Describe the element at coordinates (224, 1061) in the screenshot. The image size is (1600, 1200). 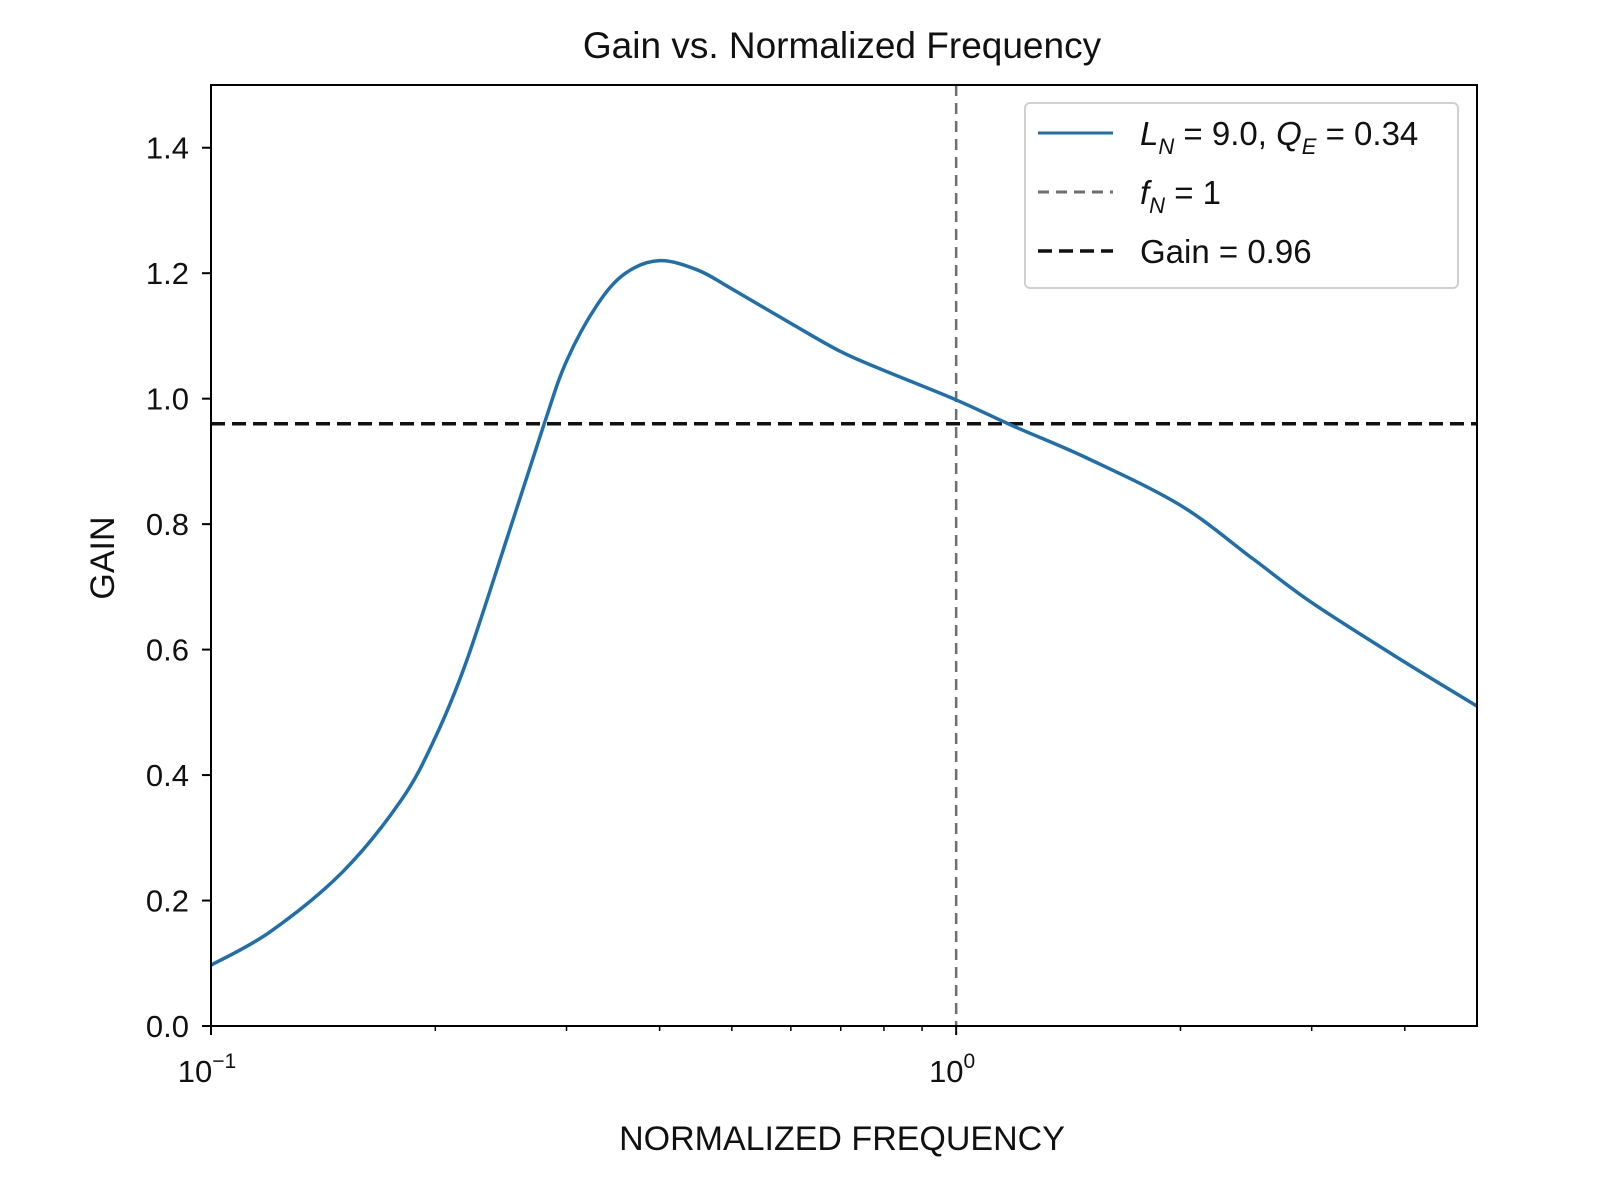
I see `x-tick-label-exp: −1` at that location.